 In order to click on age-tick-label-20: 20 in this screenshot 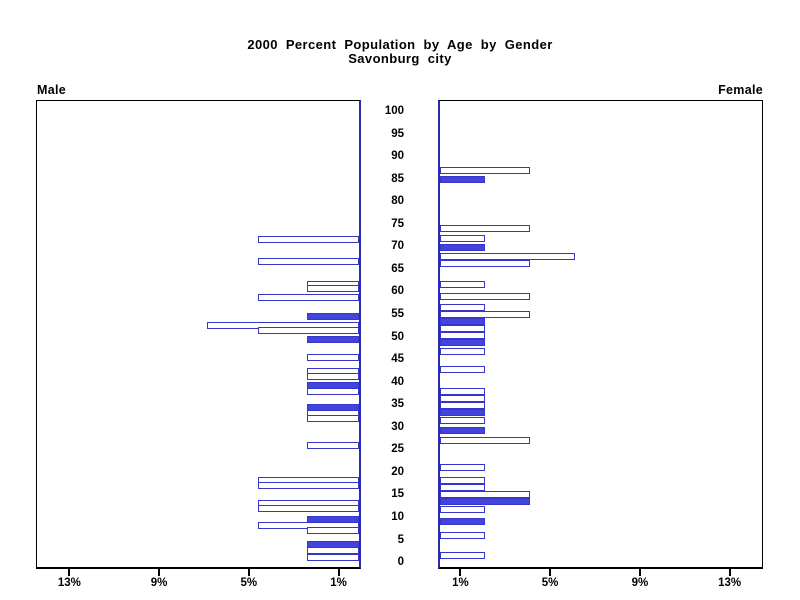, I will do `click(397, 471)`.